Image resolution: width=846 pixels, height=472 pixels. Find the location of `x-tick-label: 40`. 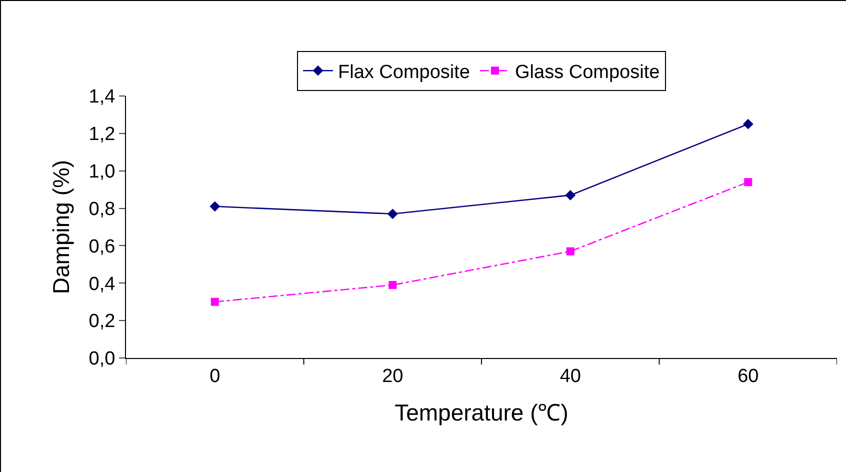

x-tick-label: 40 is located at coordinates (570, 376).